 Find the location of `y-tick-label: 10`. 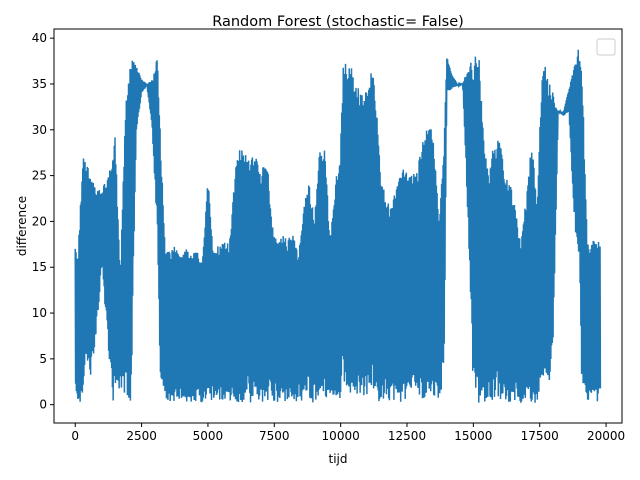

y-tick-label: 10 is located at coordinates (39, 313).